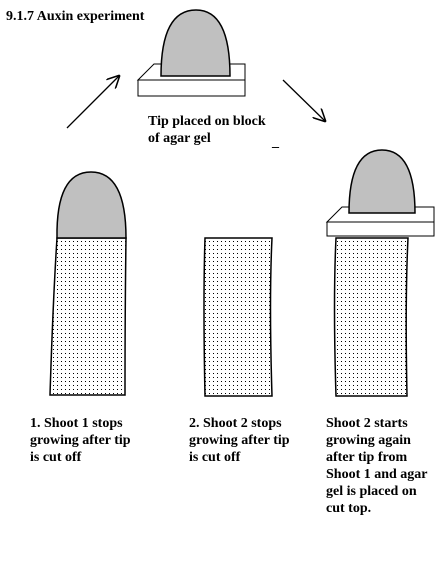  What do you see at coordinates (195, 43) in the screenshot?
I see `shoot-tip-top` at bounding box center [195, 43].